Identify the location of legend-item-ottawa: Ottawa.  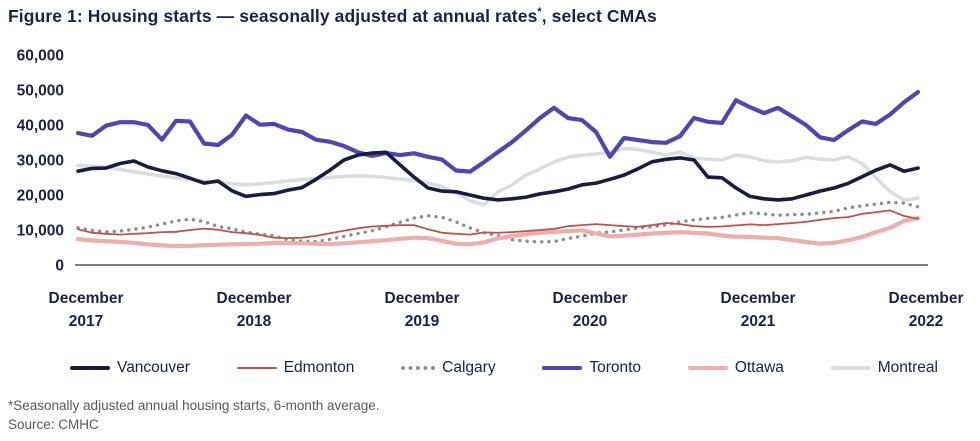
(735, 368).